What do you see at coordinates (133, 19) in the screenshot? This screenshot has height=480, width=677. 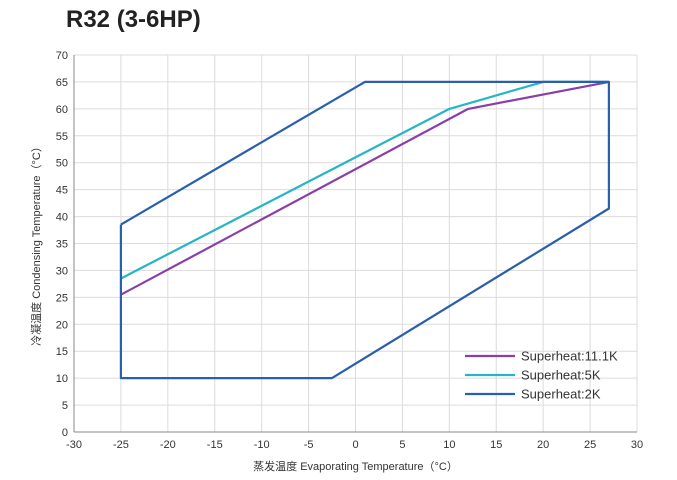 I see `chart-title: R32 (3-6HP)` at bounding box center [133, 19].